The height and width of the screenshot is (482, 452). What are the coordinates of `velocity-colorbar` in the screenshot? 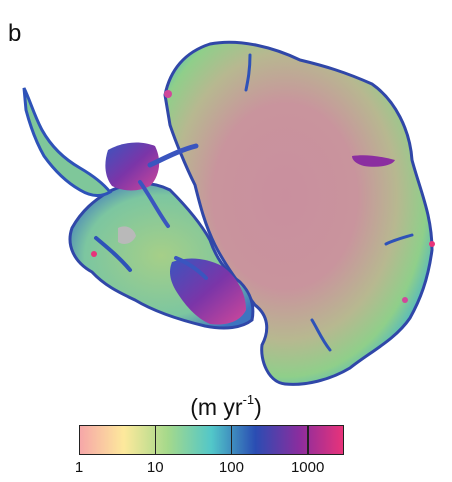 It's located at (211, 440).